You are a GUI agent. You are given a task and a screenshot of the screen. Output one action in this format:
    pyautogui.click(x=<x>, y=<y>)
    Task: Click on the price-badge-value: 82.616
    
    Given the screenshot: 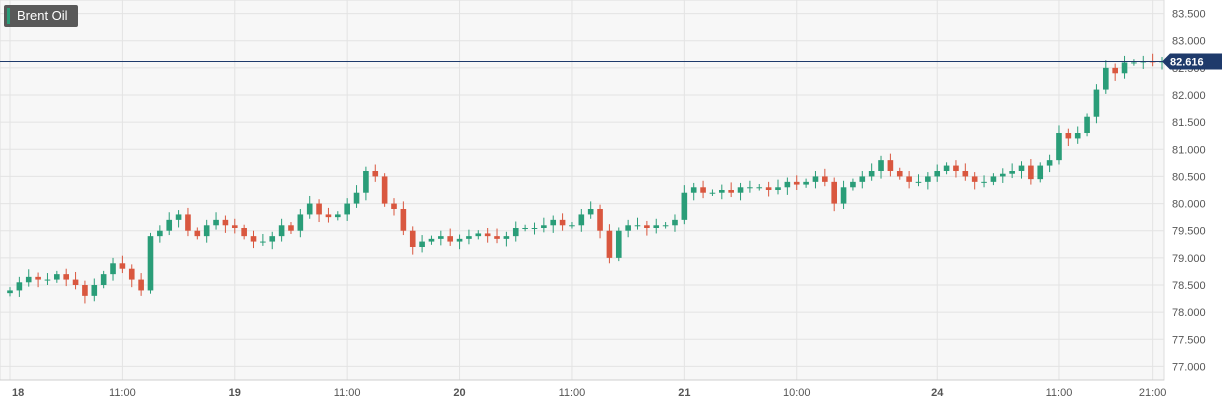 What is the action you would take?
    pyautogui.click(x=1187, y=63)
    